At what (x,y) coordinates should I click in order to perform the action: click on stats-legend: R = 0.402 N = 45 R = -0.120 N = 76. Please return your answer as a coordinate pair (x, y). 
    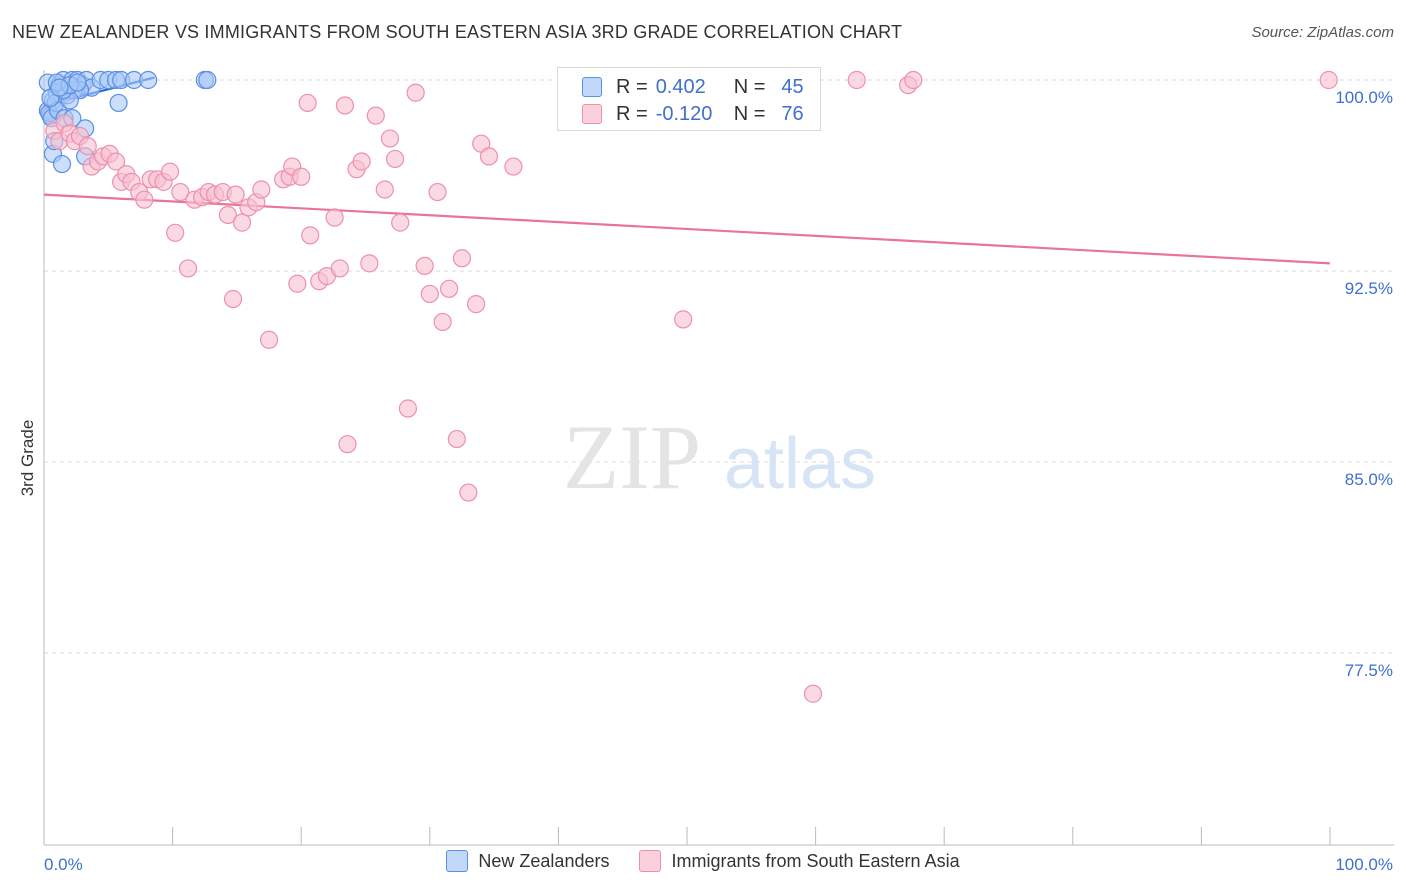
    Looking at the image, I should click on (689, 99).